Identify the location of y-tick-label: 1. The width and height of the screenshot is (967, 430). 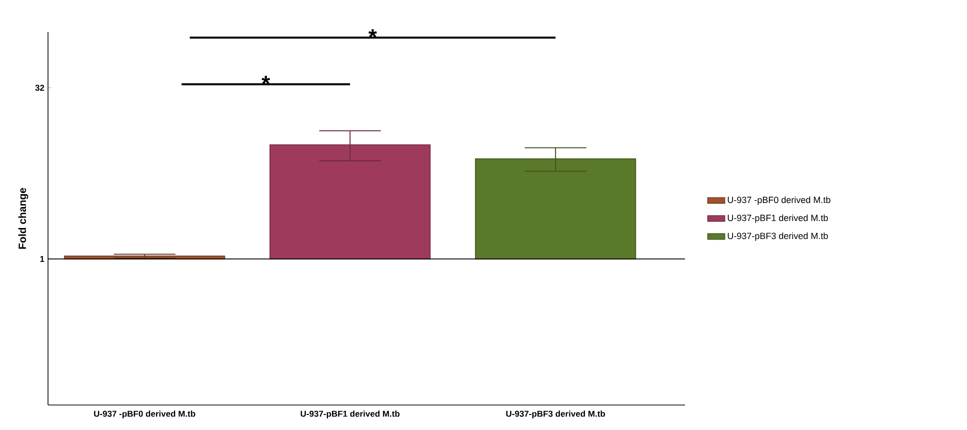
(42, 259).